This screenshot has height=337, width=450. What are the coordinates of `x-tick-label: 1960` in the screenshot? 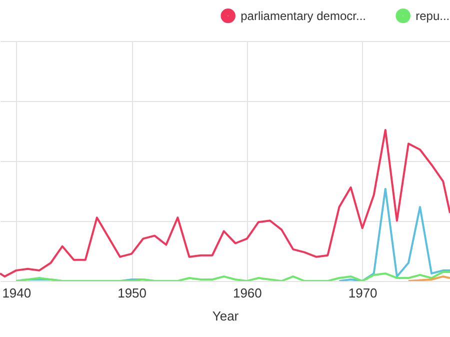 It's located at (247, 293).